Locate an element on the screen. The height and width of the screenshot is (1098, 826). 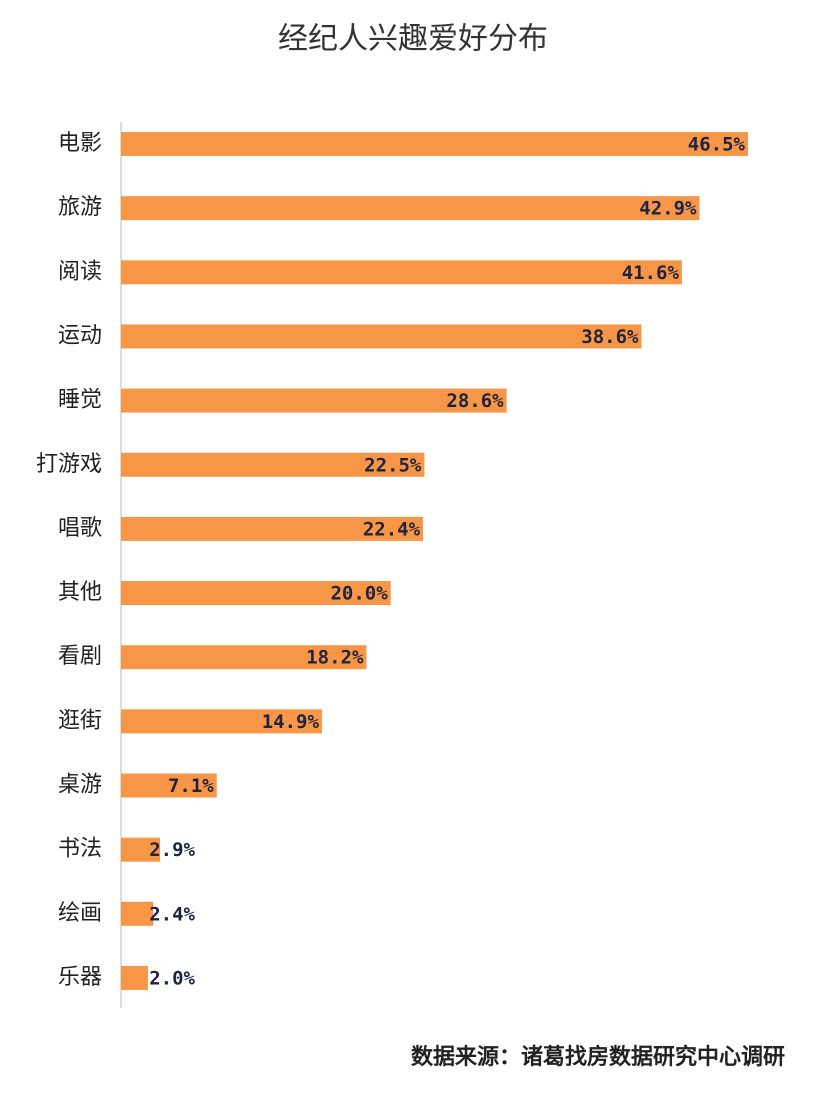
category-label: 阅读 is located at coordinates (80, 271).